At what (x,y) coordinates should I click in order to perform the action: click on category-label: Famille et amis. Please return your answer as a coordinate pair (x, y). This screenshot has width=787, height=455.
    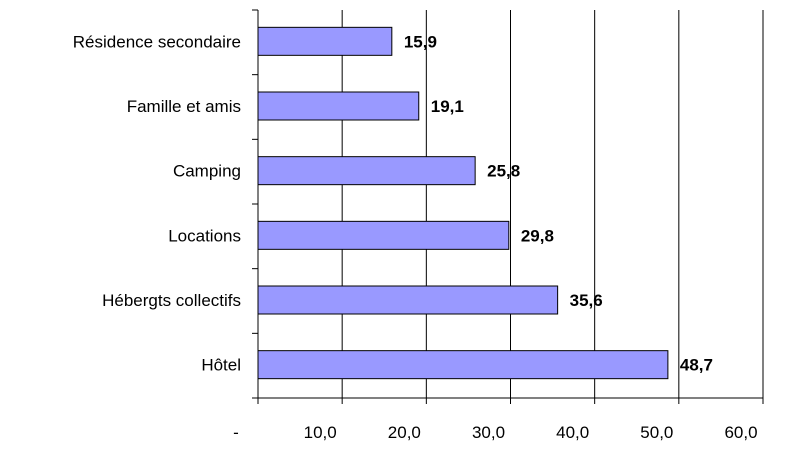
    Looking at the image, I should click on (184, 106).